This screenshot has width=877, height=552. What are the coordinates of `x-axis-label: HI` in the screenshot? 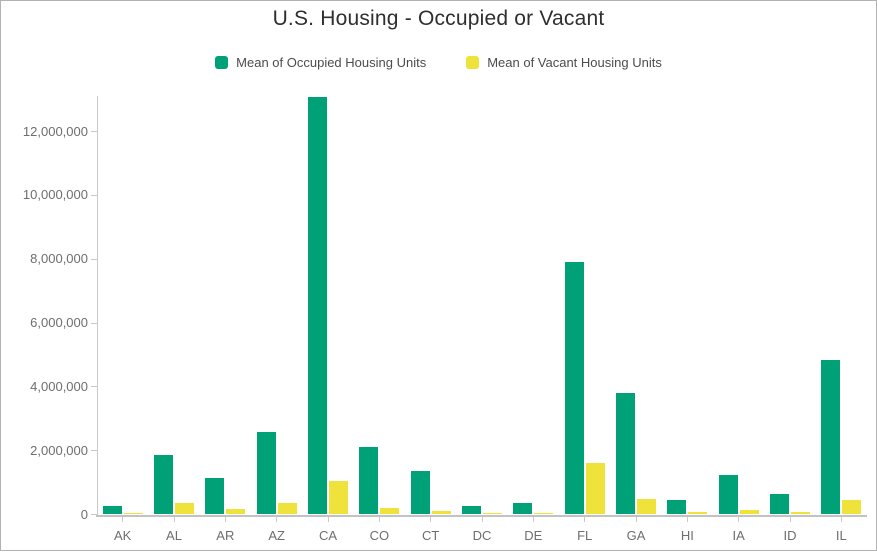 It's located at (687, 535).